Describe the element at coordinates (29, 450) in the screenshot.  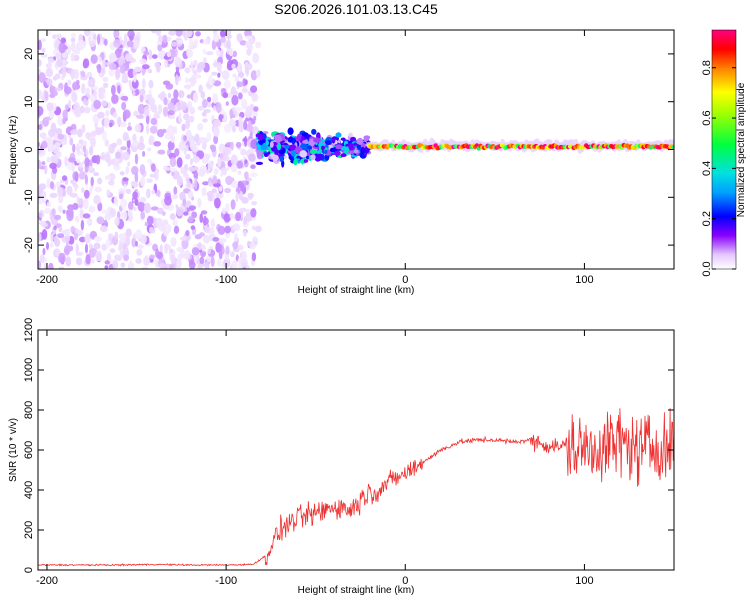
I see `y-tick-label: 600` at that location.